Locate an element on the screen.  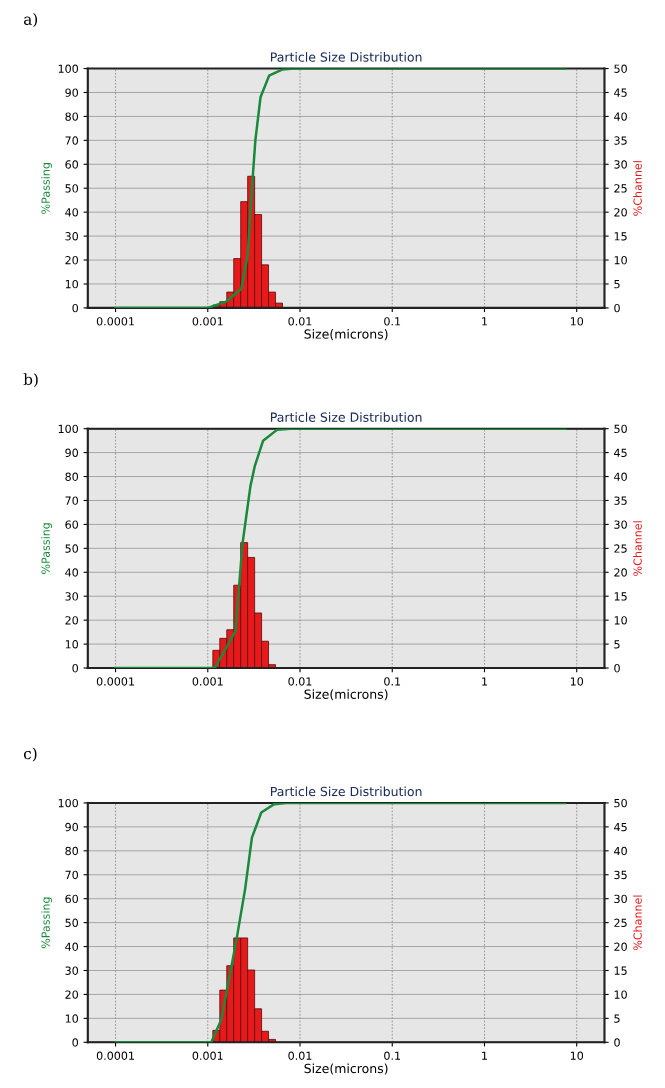
text: c) is located at coordinates (30, 754).